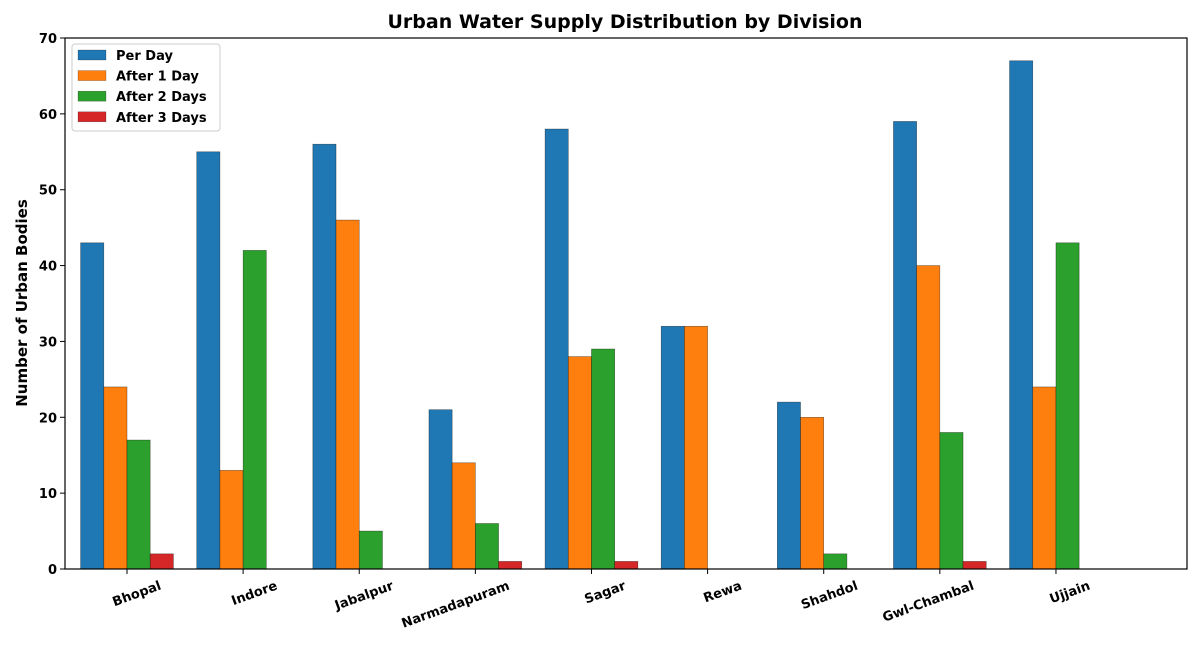 The height and width of the screenshot is (650, 1200). Describe the element at coordinates (835, 561) in the screenshot. I see `bar-after-2-days-shahdol` at that location.